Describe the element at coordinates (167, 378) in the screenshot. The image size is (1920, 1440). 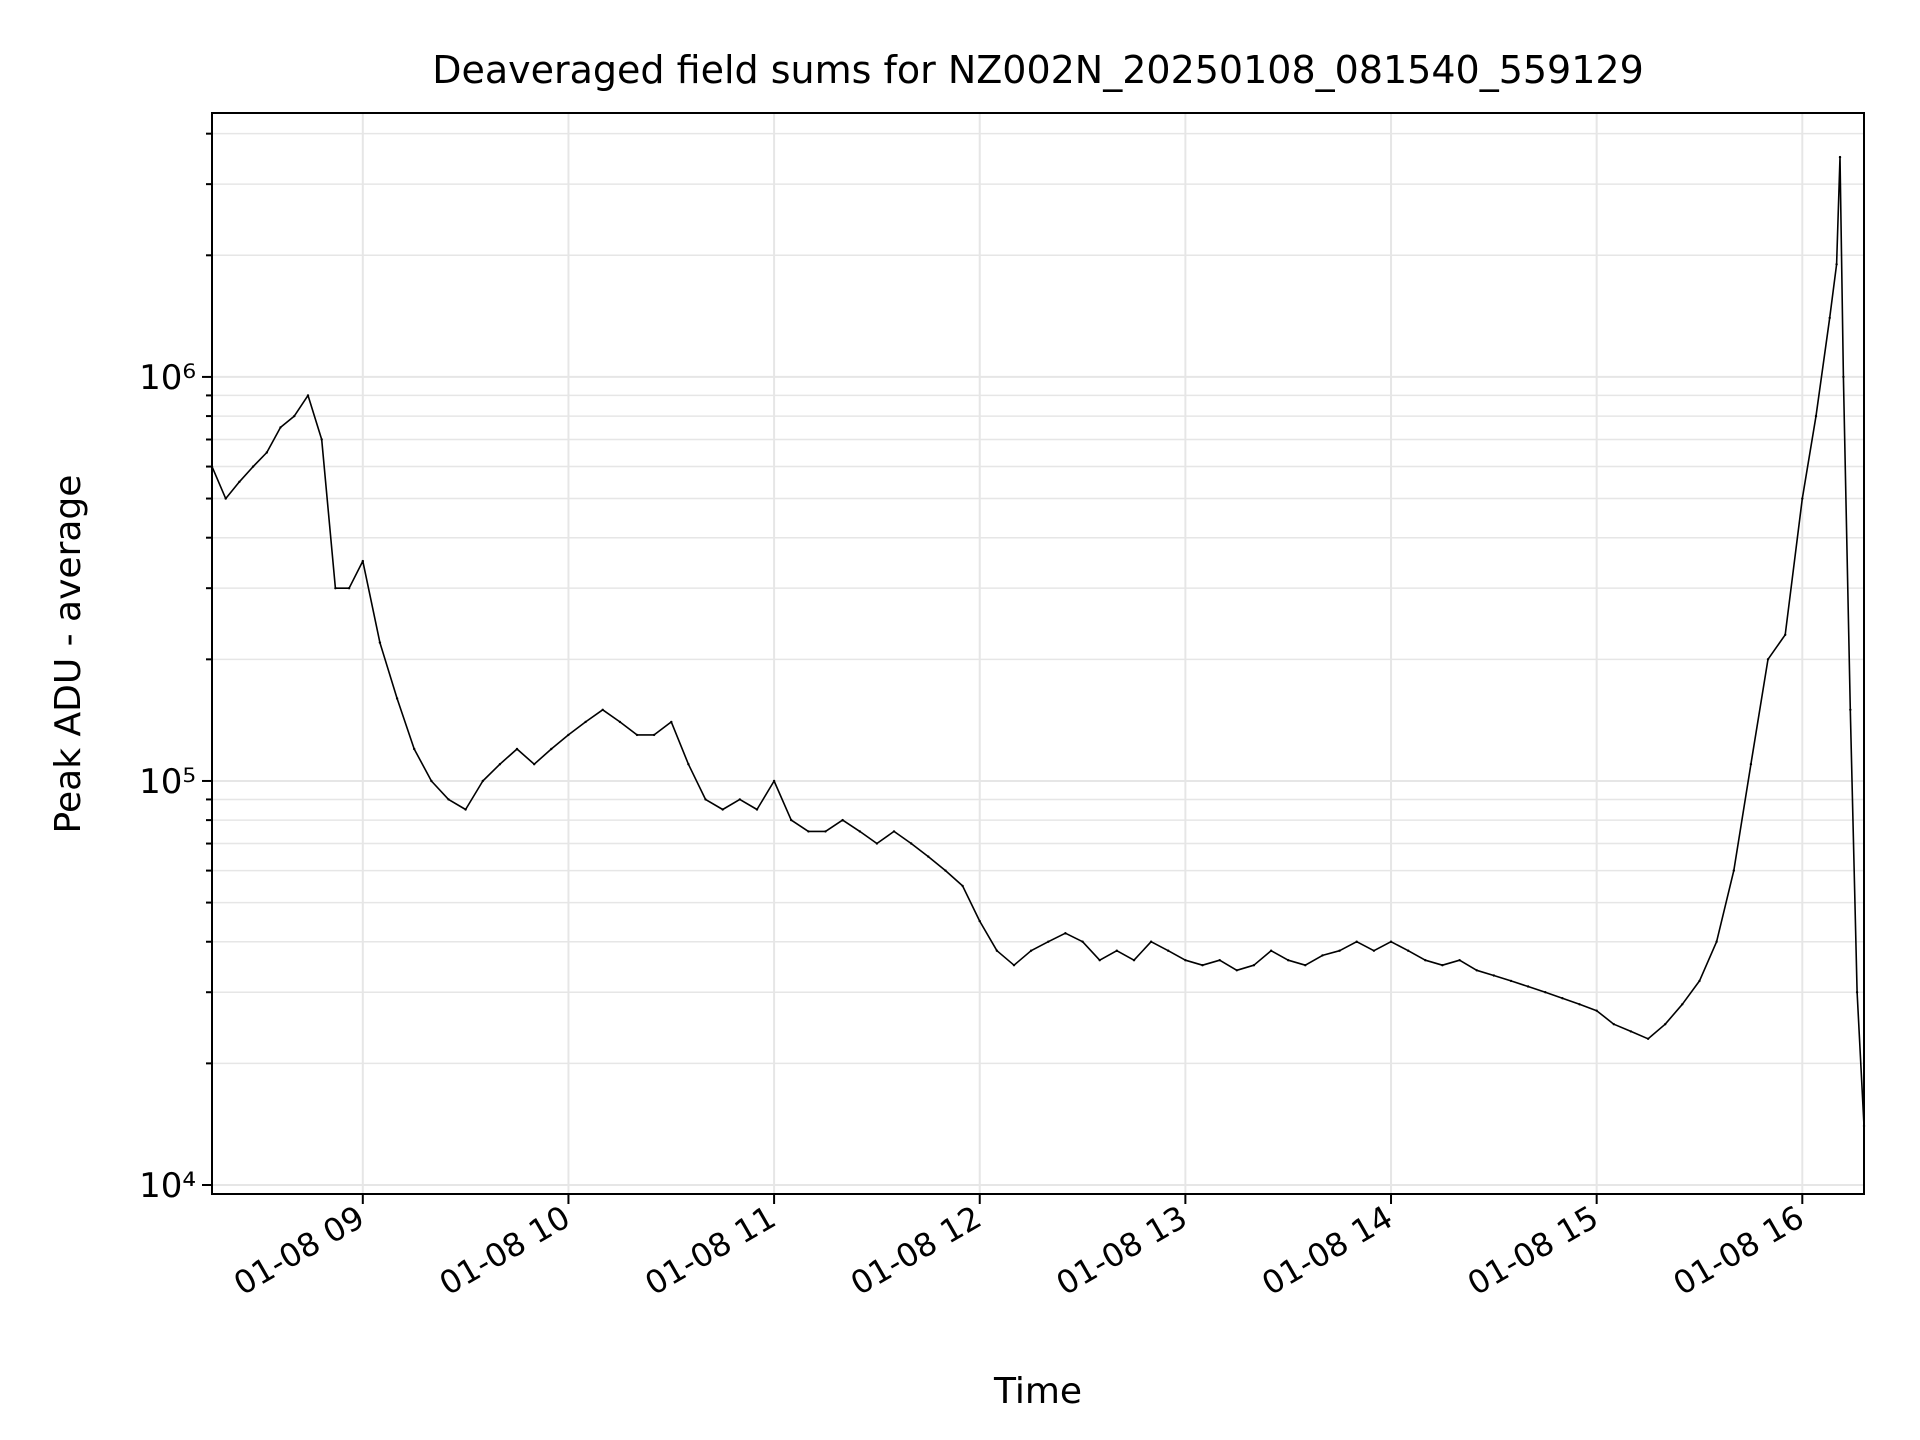
I see `y-tick-label: 10⁶` at that location.